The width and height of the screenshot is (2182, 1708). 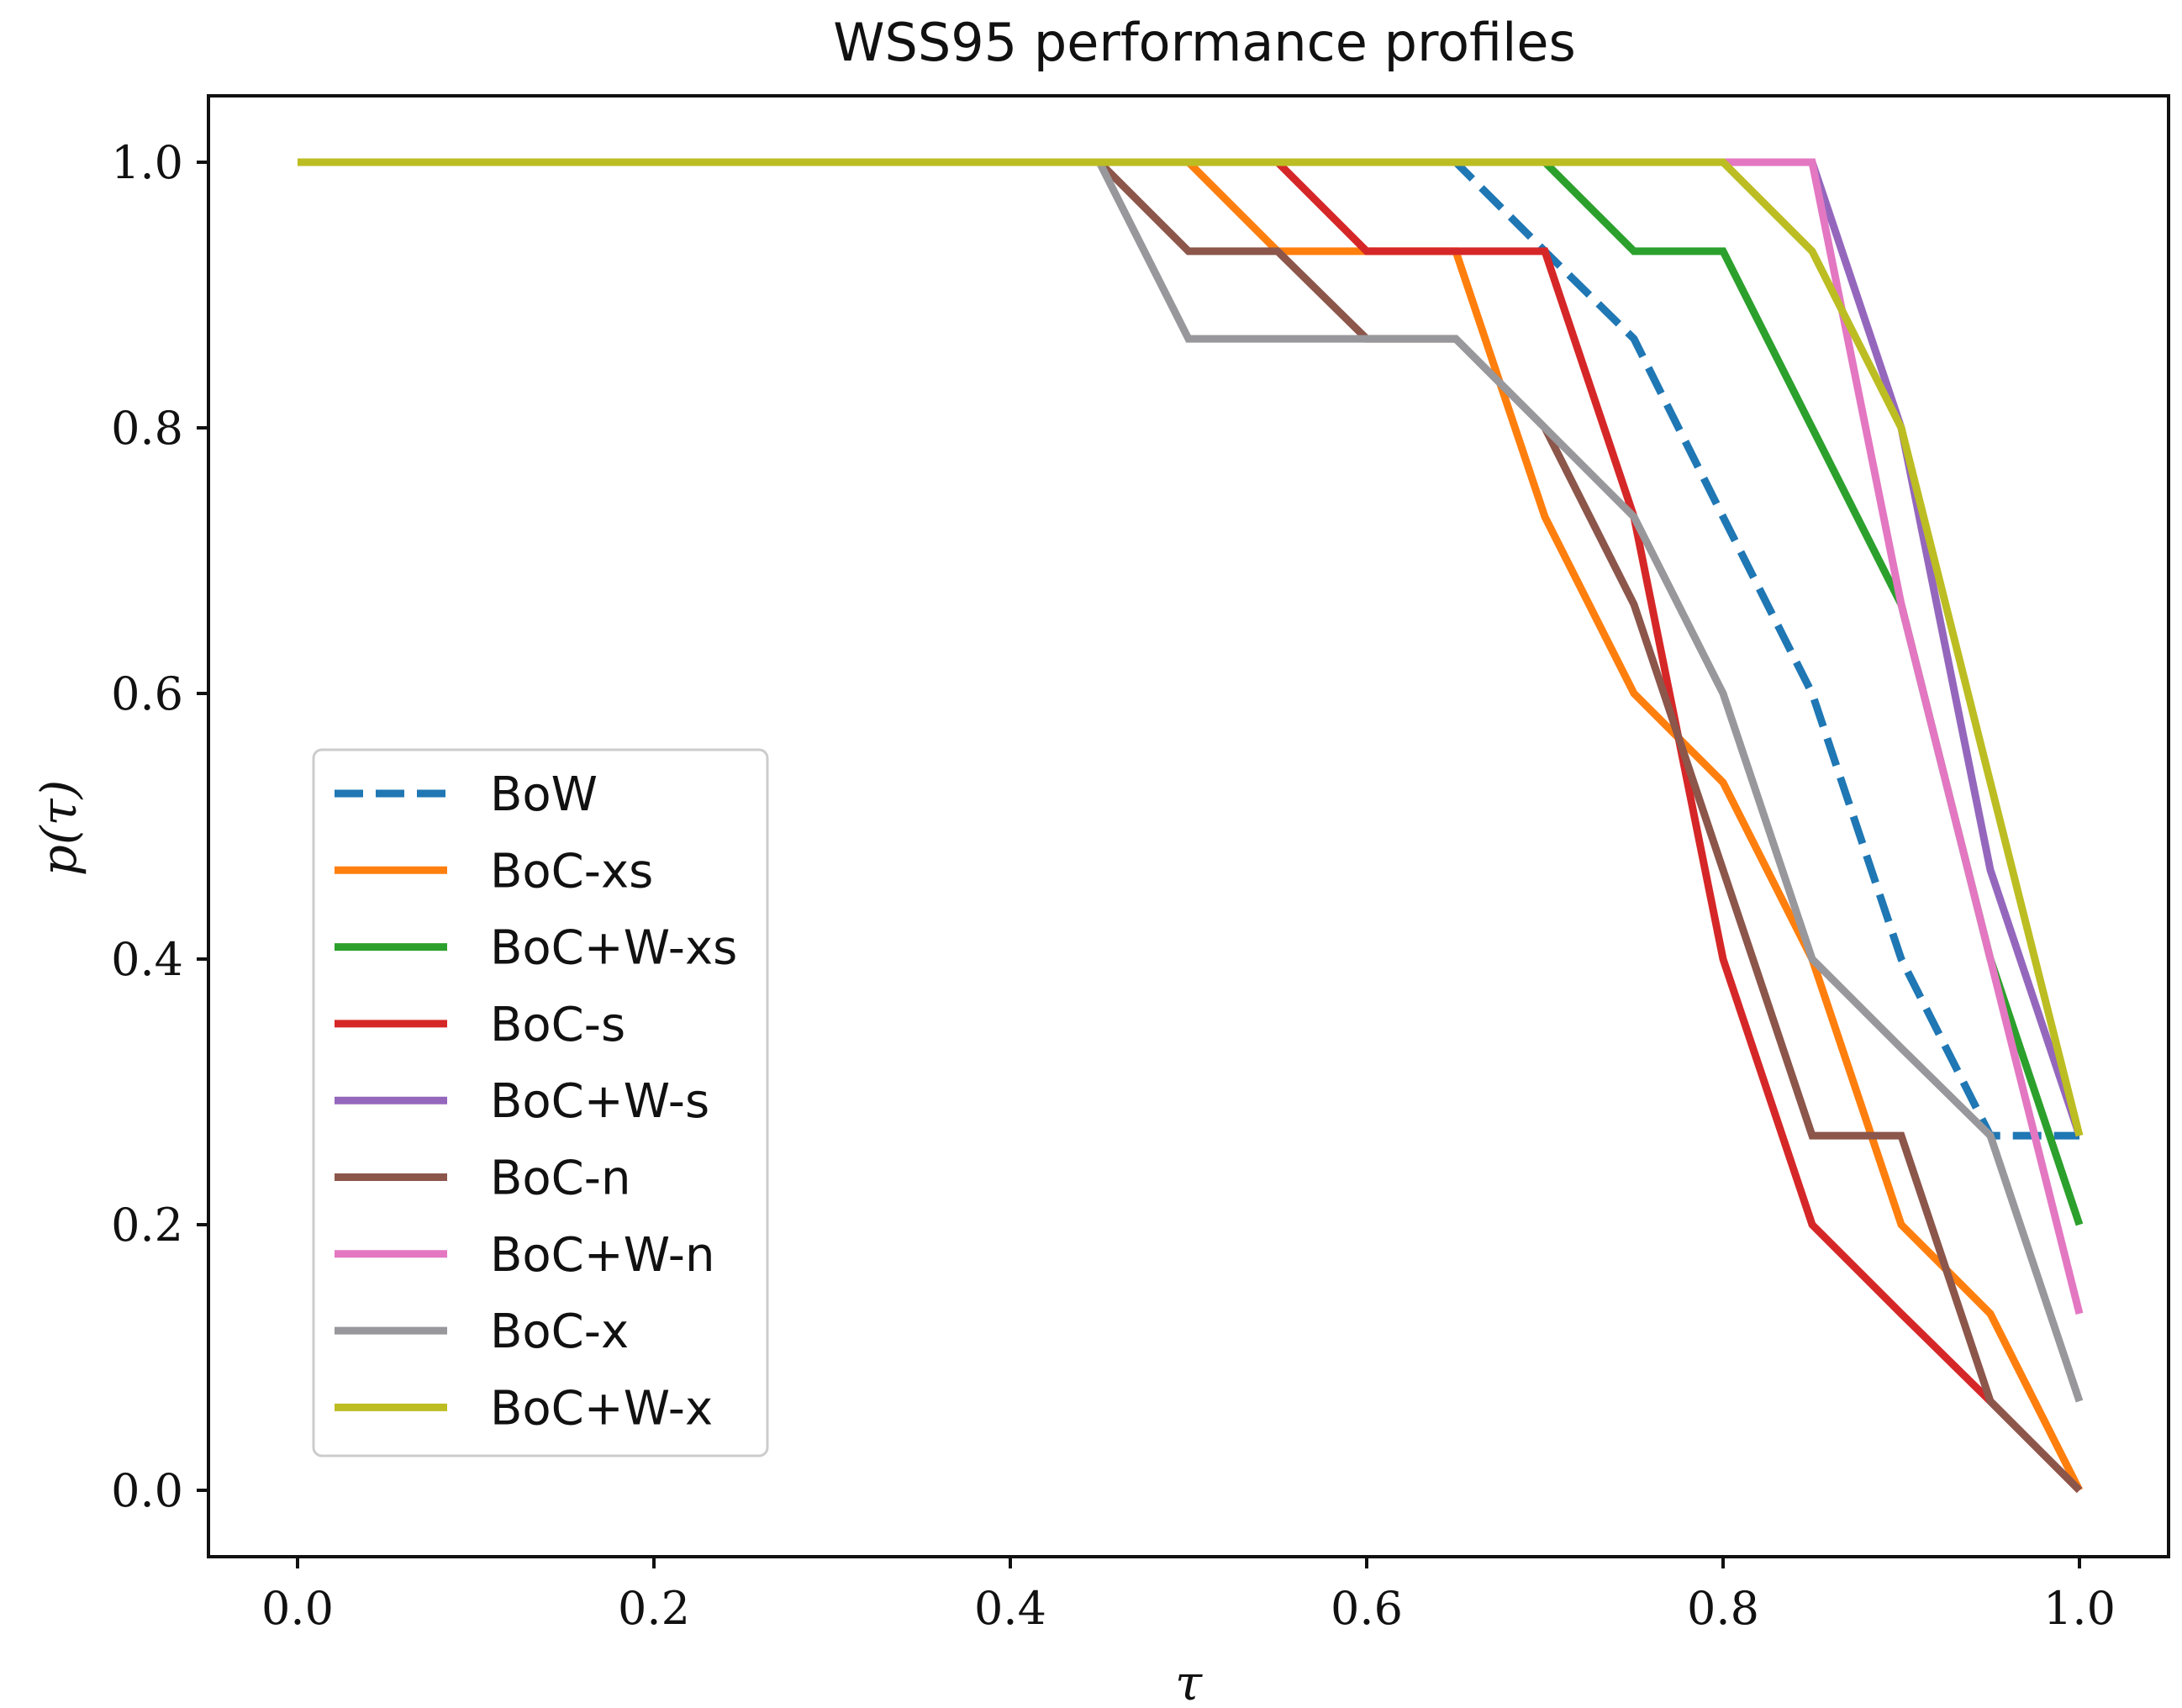 I want to click on y-tick-label: 0.0, so click(x=147, y=1490).